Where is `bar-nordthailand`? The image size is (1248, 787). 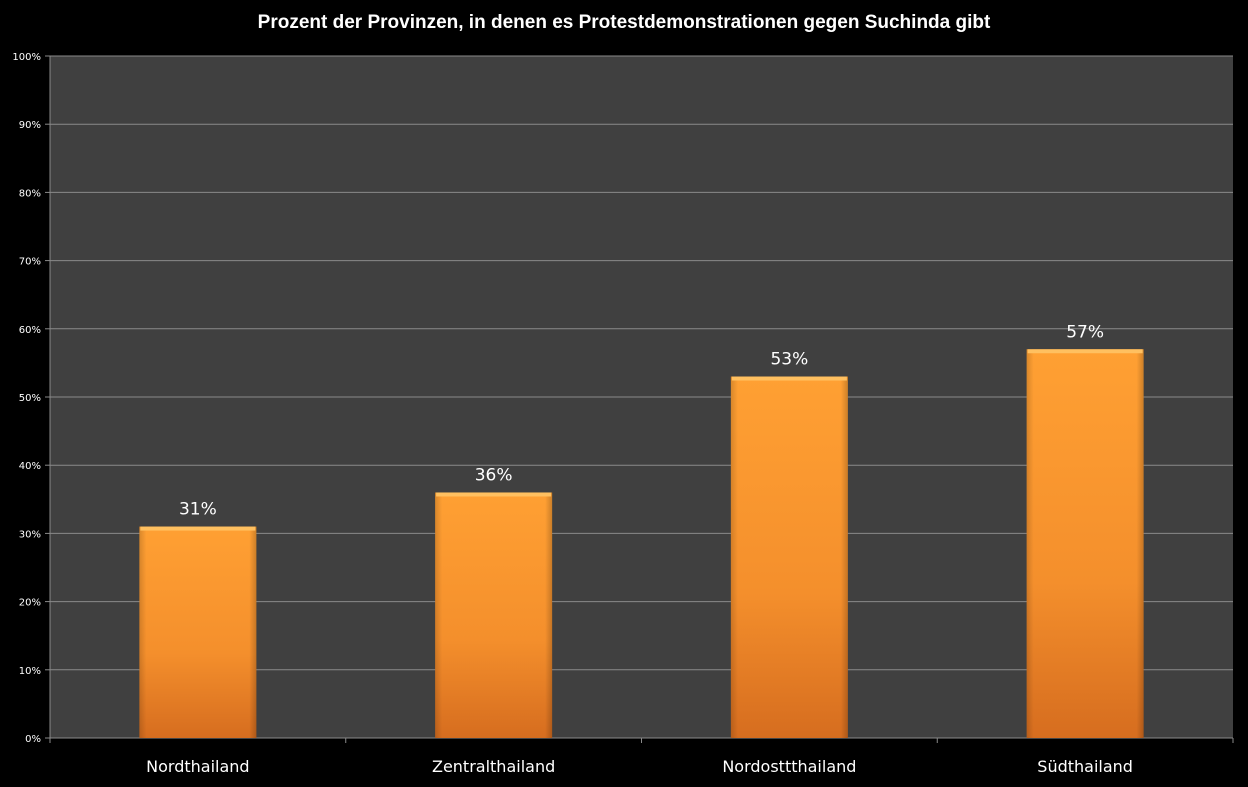
bar-nordthailand is located at coordinates (198, 632).